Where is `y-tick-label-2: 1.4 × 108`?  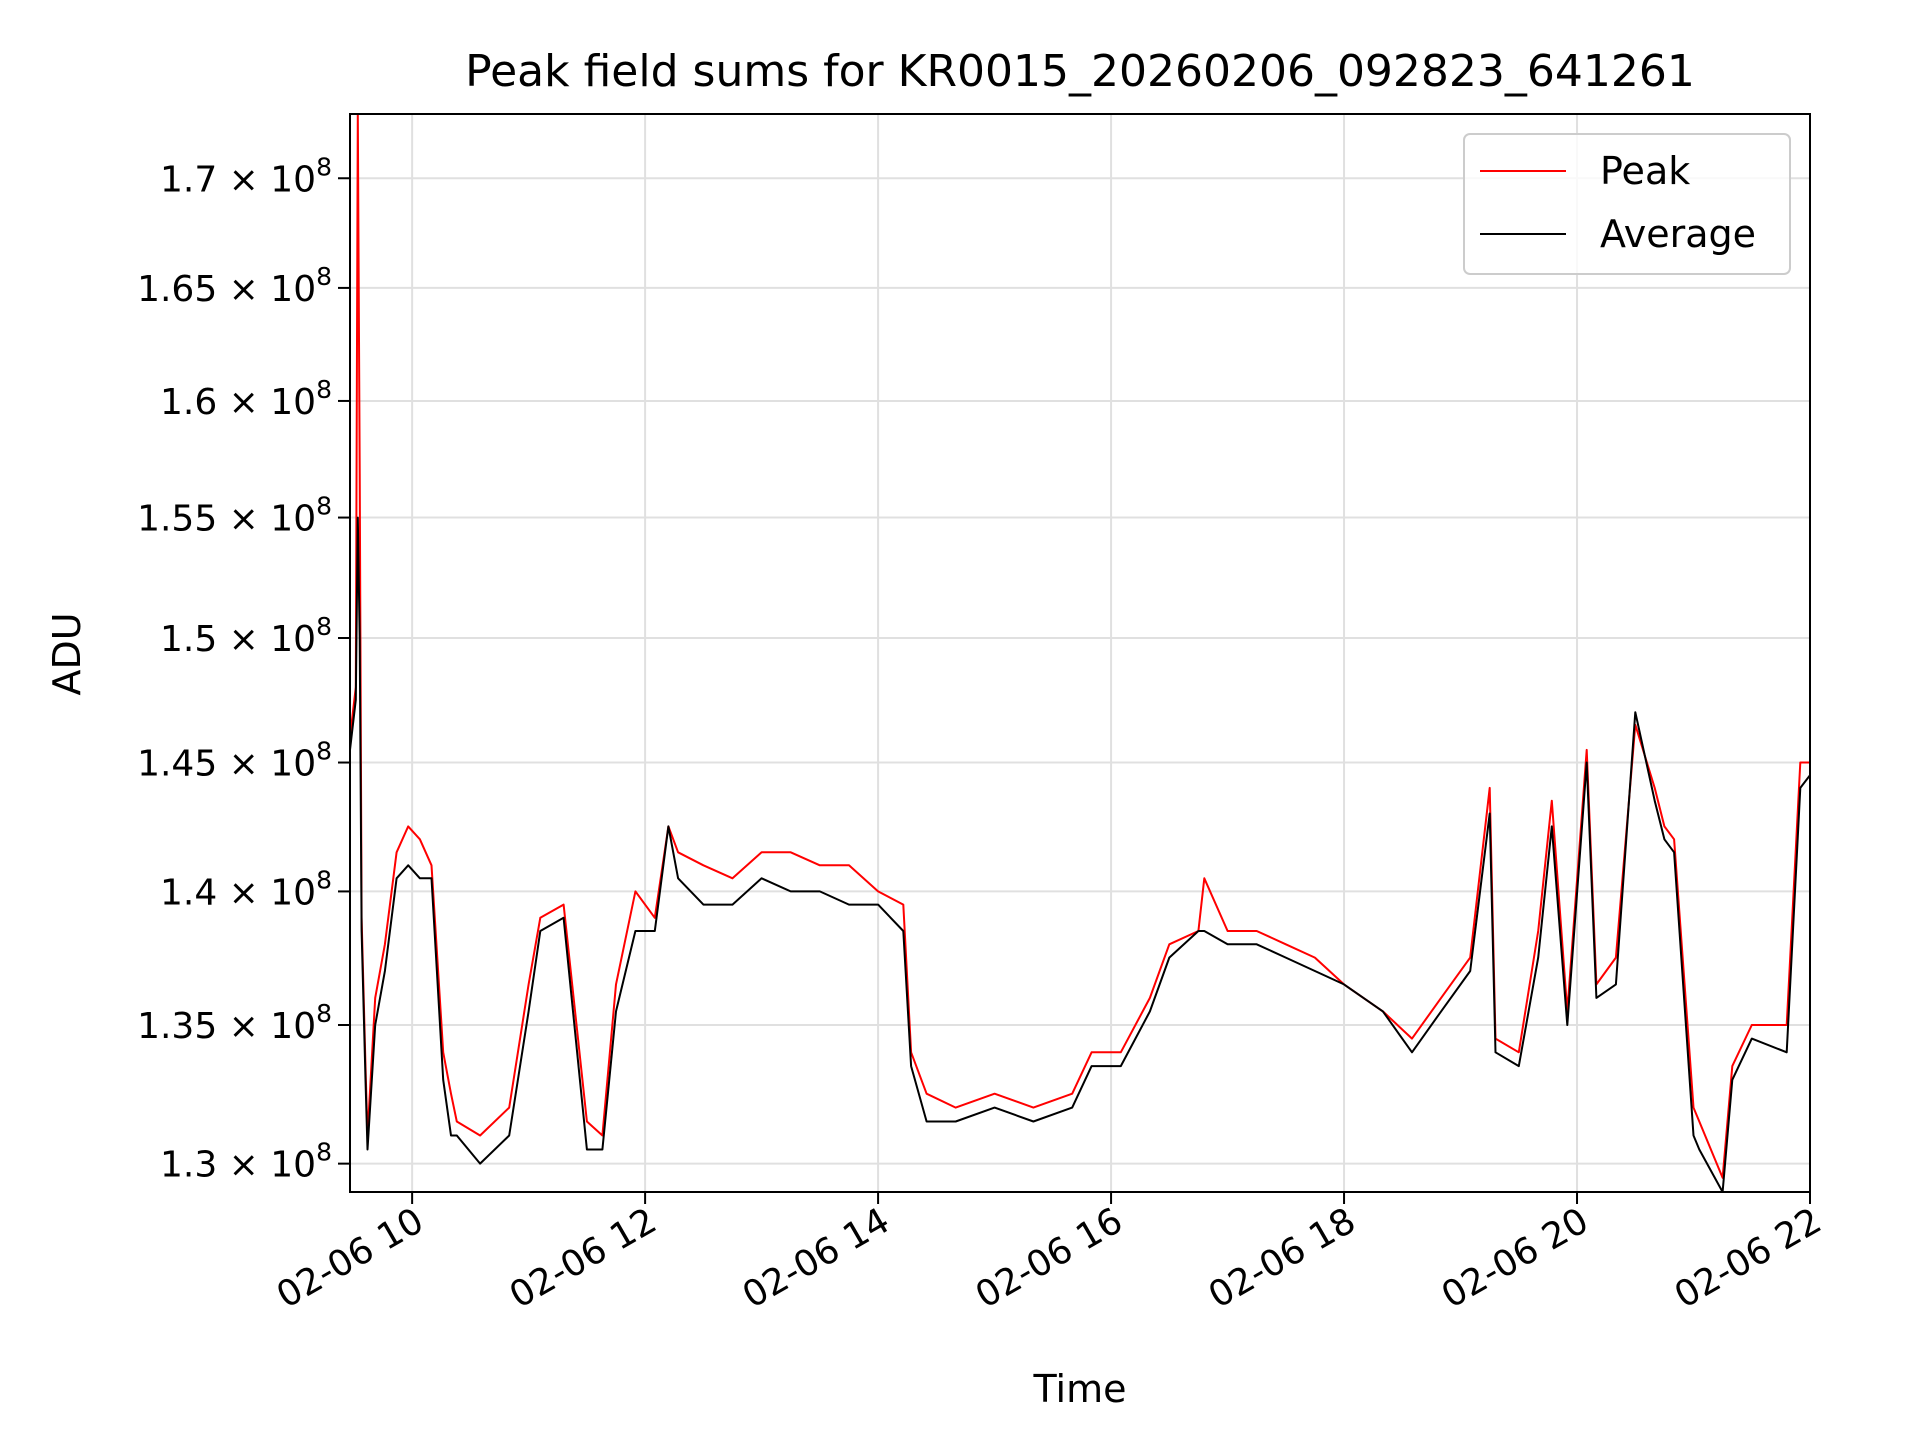
y-tick-label-2: 1.4 × 108 is located at coordinates (246, 889).